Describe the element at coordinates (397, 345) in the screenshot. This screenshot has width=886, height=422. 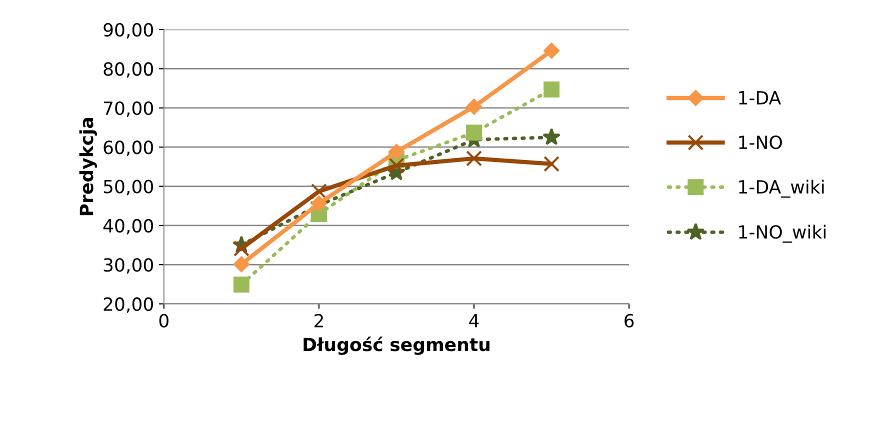
I see `x-axis-title: Długość segmentu` at that location.